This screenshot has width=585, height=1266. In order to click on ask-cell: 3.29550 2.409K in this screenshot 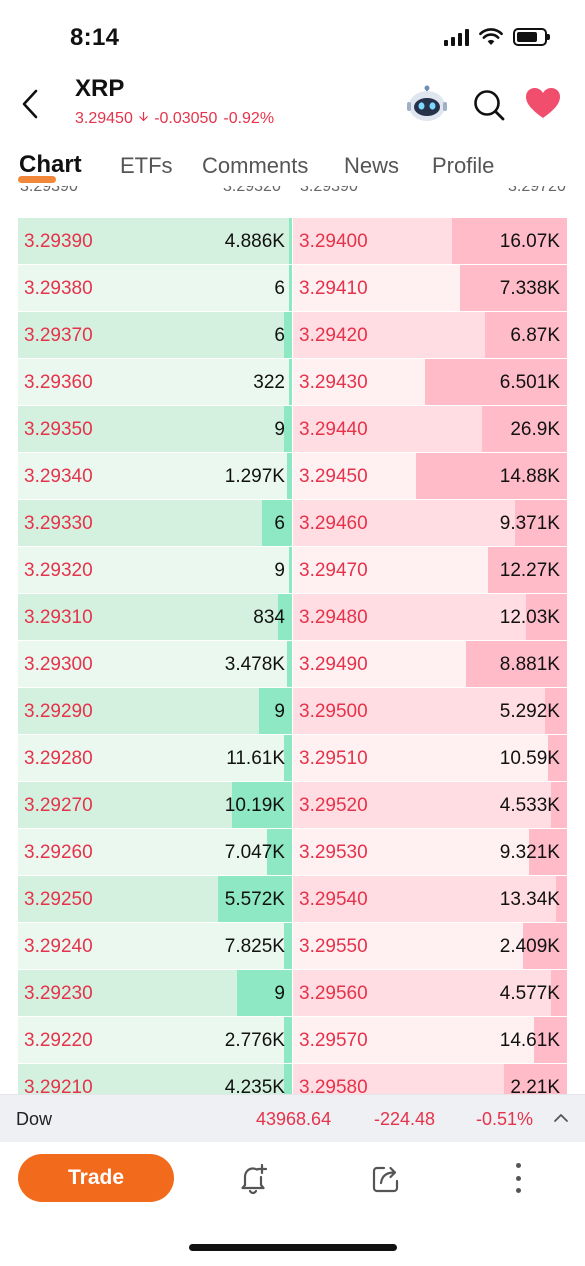, I will do `click(430, 946)`.